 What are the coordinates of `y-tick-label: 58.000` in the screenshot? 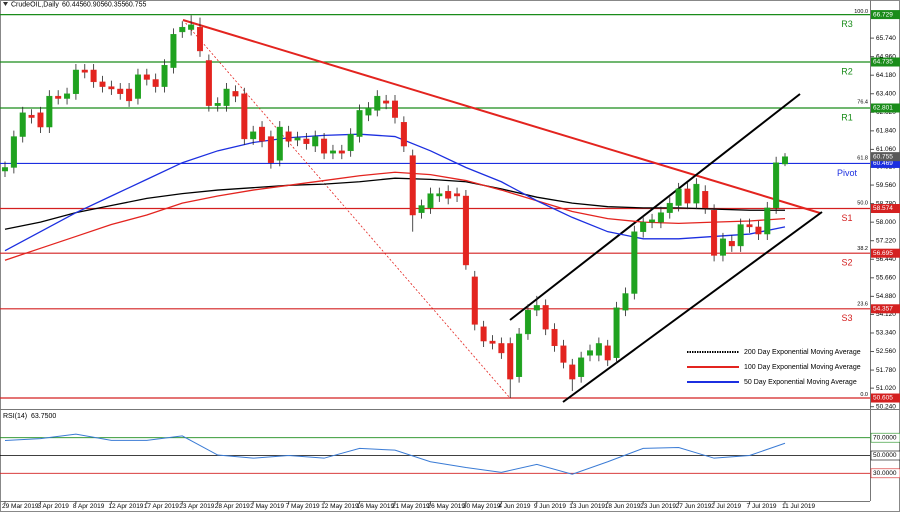 It's located at (886, 222).